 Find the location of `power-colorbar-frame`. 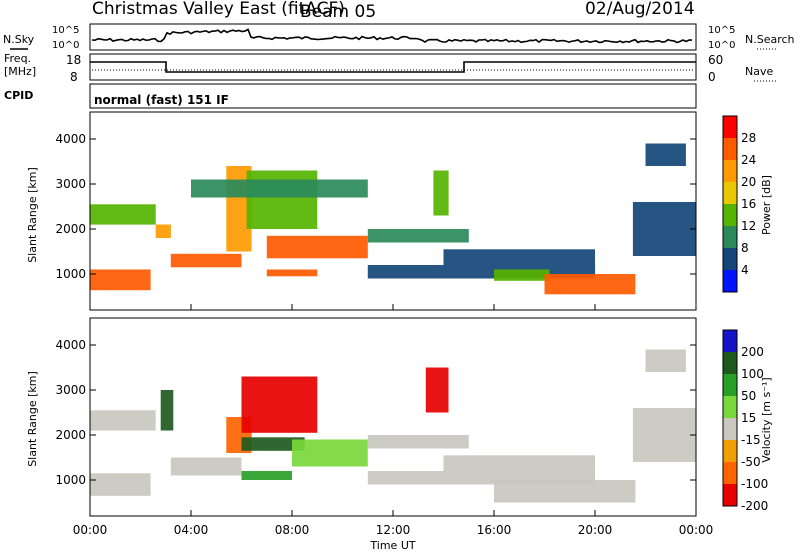

power-colorbar-frame is located at coordinates (730, 204).